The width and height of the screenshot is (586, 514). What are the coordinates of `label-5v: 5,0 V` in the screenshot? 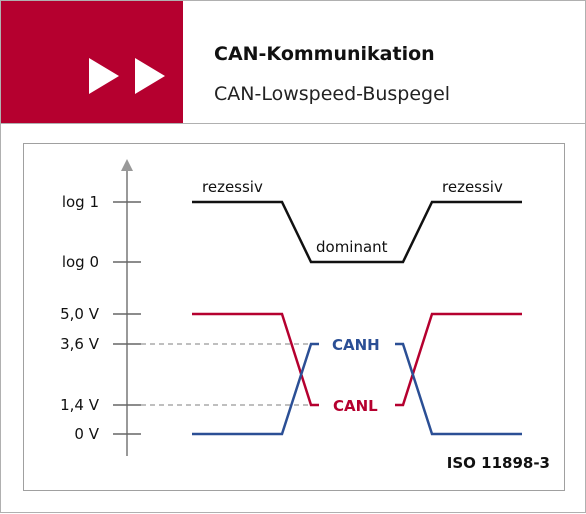 It's located at (80, 314).